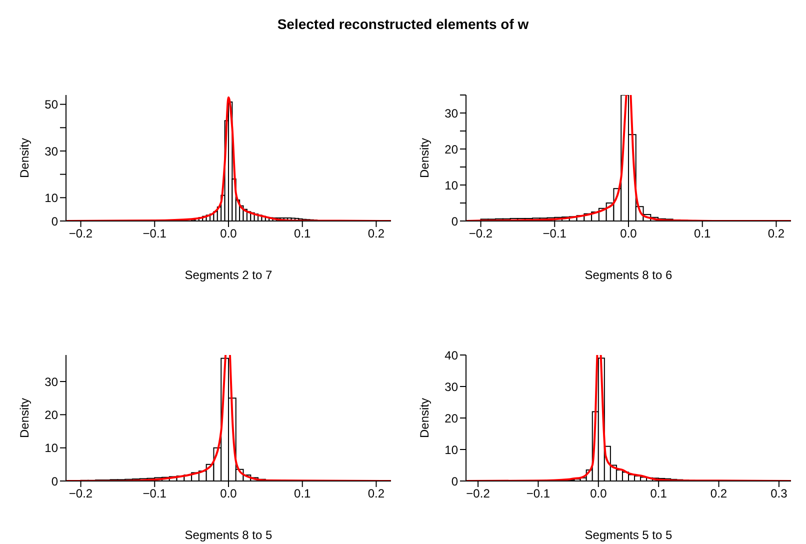 The width and height of the screenshot is (806, 544). What do you see at coordinates (628, 535) in the screenshot?
I see `x-axis-title: Segments 5 to 5` at bounding box center [628, 535].